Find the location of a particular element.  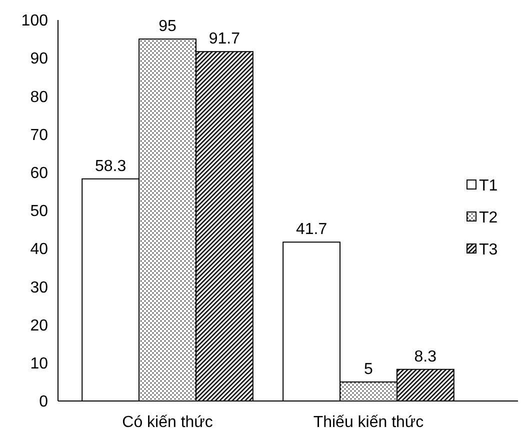

y-tick-label: 20 is located at coordinates (39, 325).